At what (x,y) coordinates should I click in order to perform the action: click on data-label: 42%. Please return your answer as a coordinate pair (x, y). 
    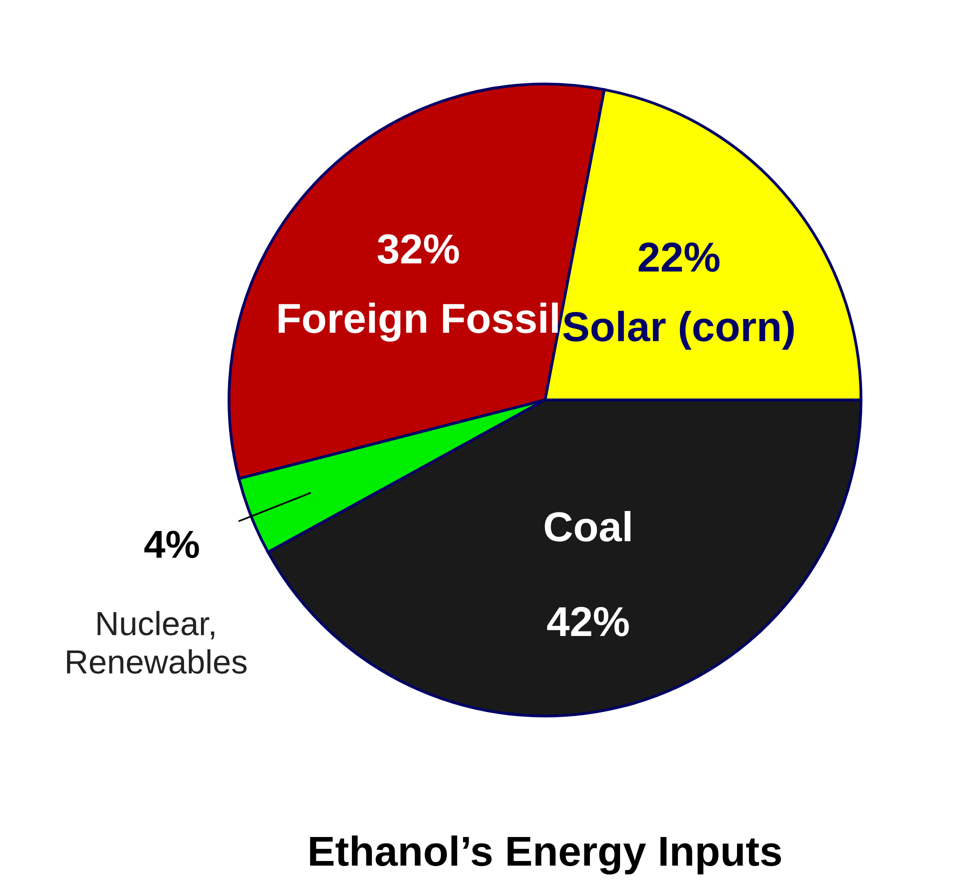
    Looking at the image, I should click on (588, 621).